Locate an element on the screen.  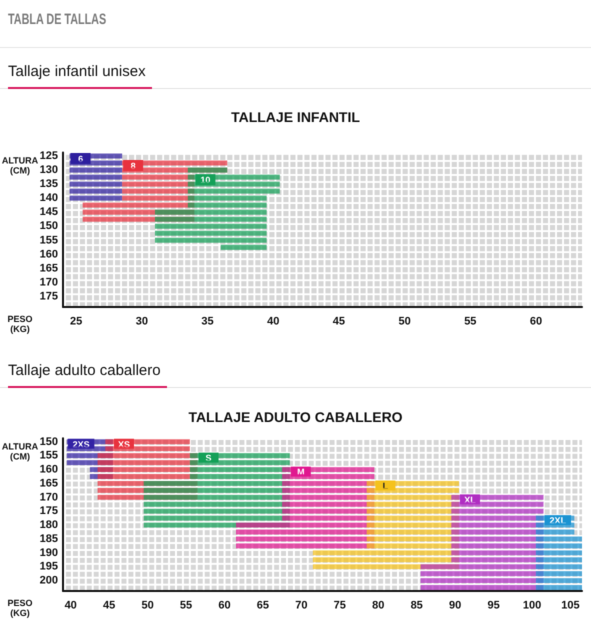
y-tick-label: 140 is located at coordinates (49, 198).